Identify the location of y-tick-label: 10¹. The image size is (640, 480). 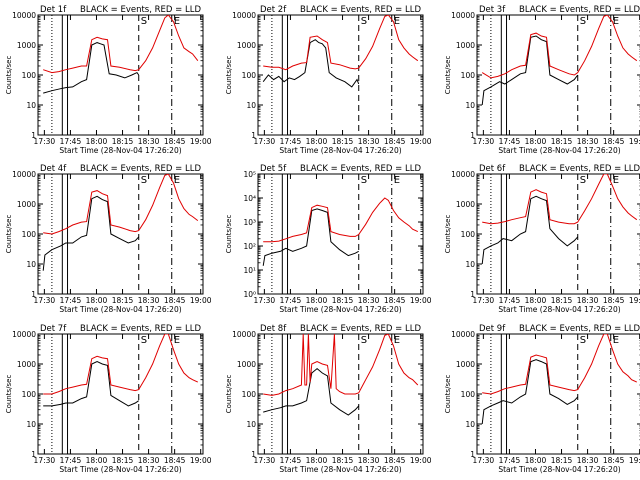
(249, 270).